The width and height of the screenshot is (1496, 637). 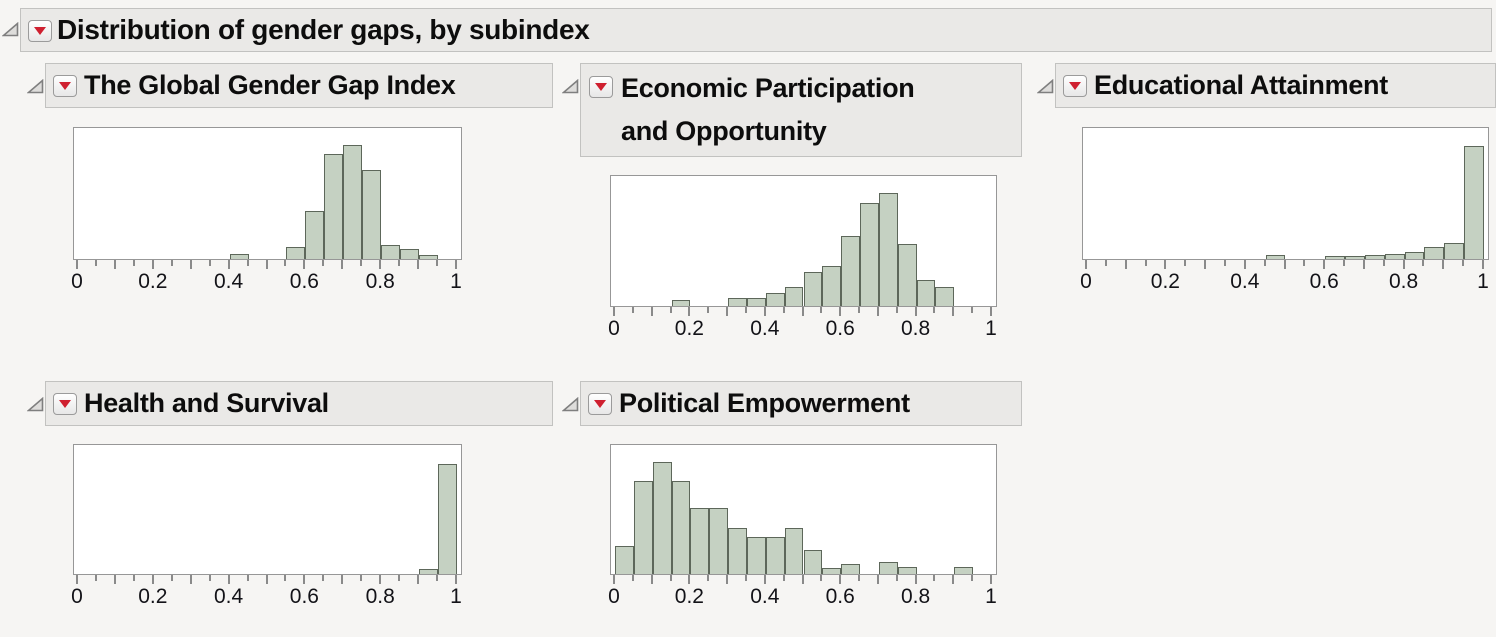 I want to click on axis-tick-label: 0.4, so click(x=1245, y=281).